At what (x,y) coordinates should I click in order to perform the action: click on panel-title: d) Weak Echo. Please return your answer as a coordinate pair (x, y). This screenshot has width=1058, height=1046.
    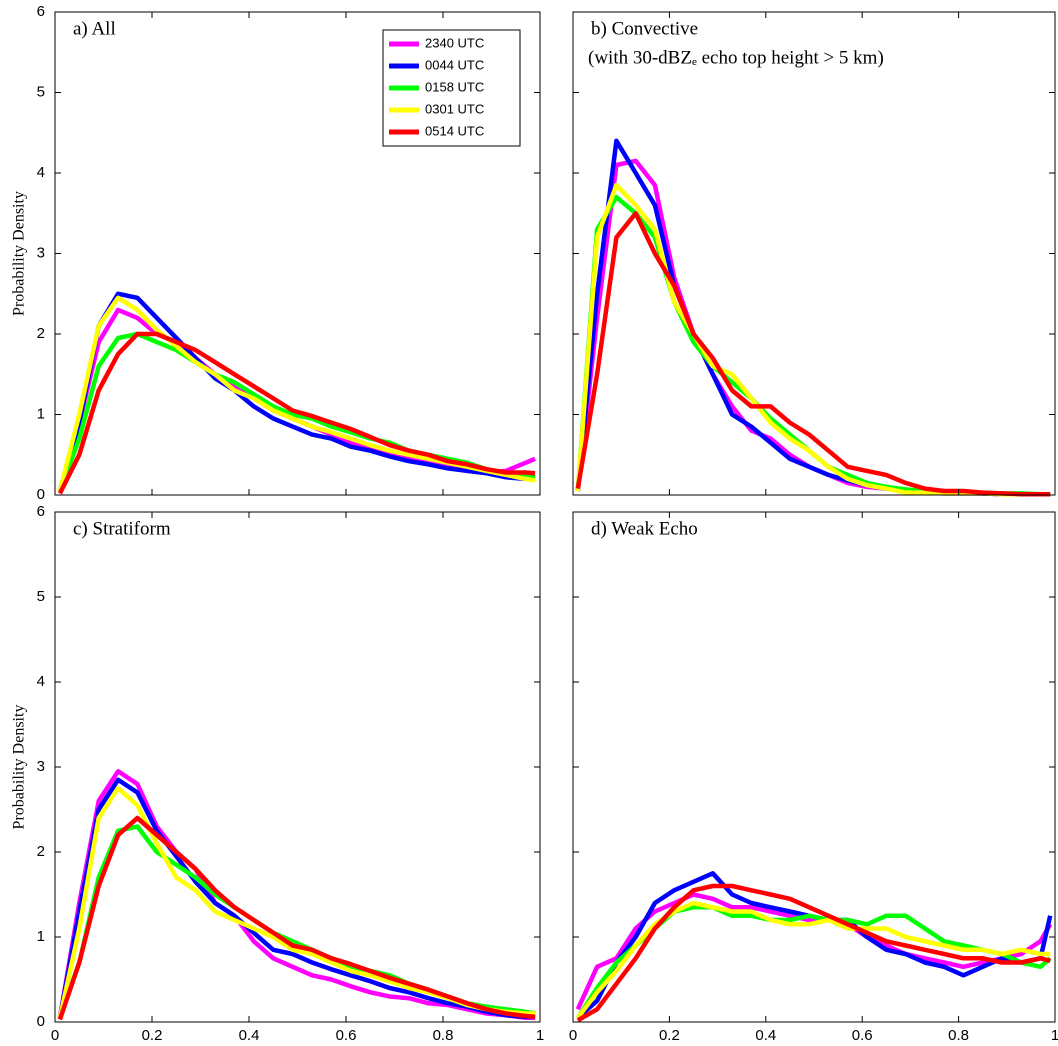
    Looking at the image, I should click on (644, 528).